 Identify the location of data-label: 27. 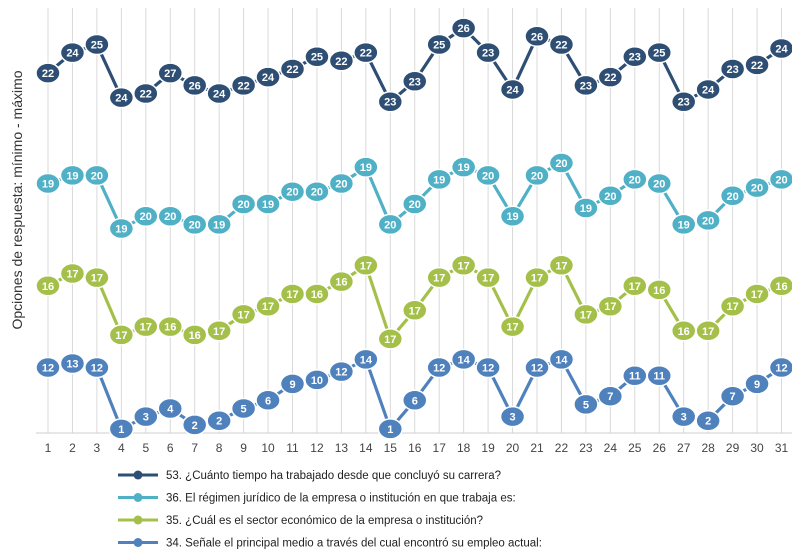
(170, 74).